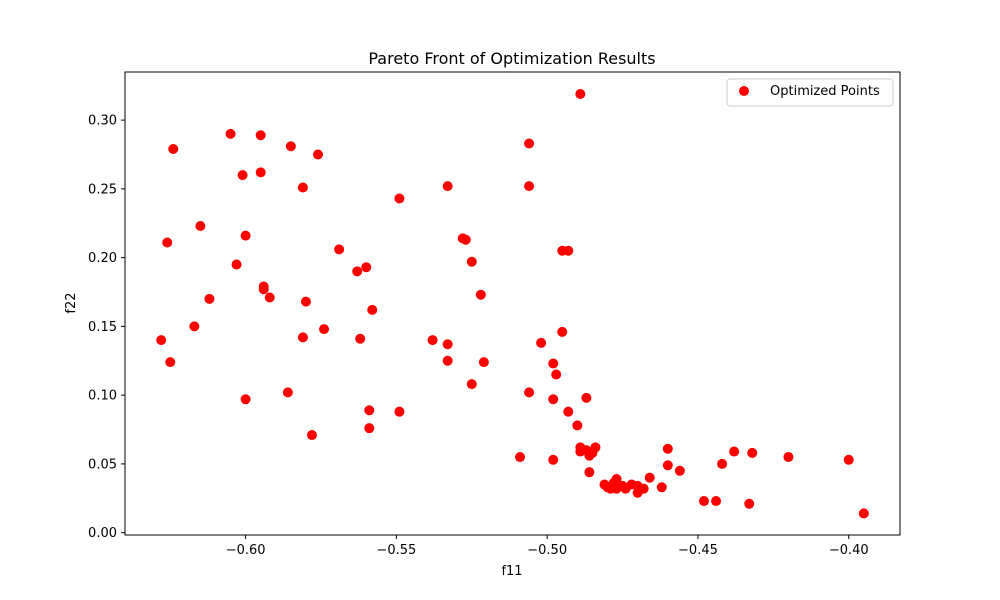  I want to click on y-axis-title: f22, so click(71, 302).